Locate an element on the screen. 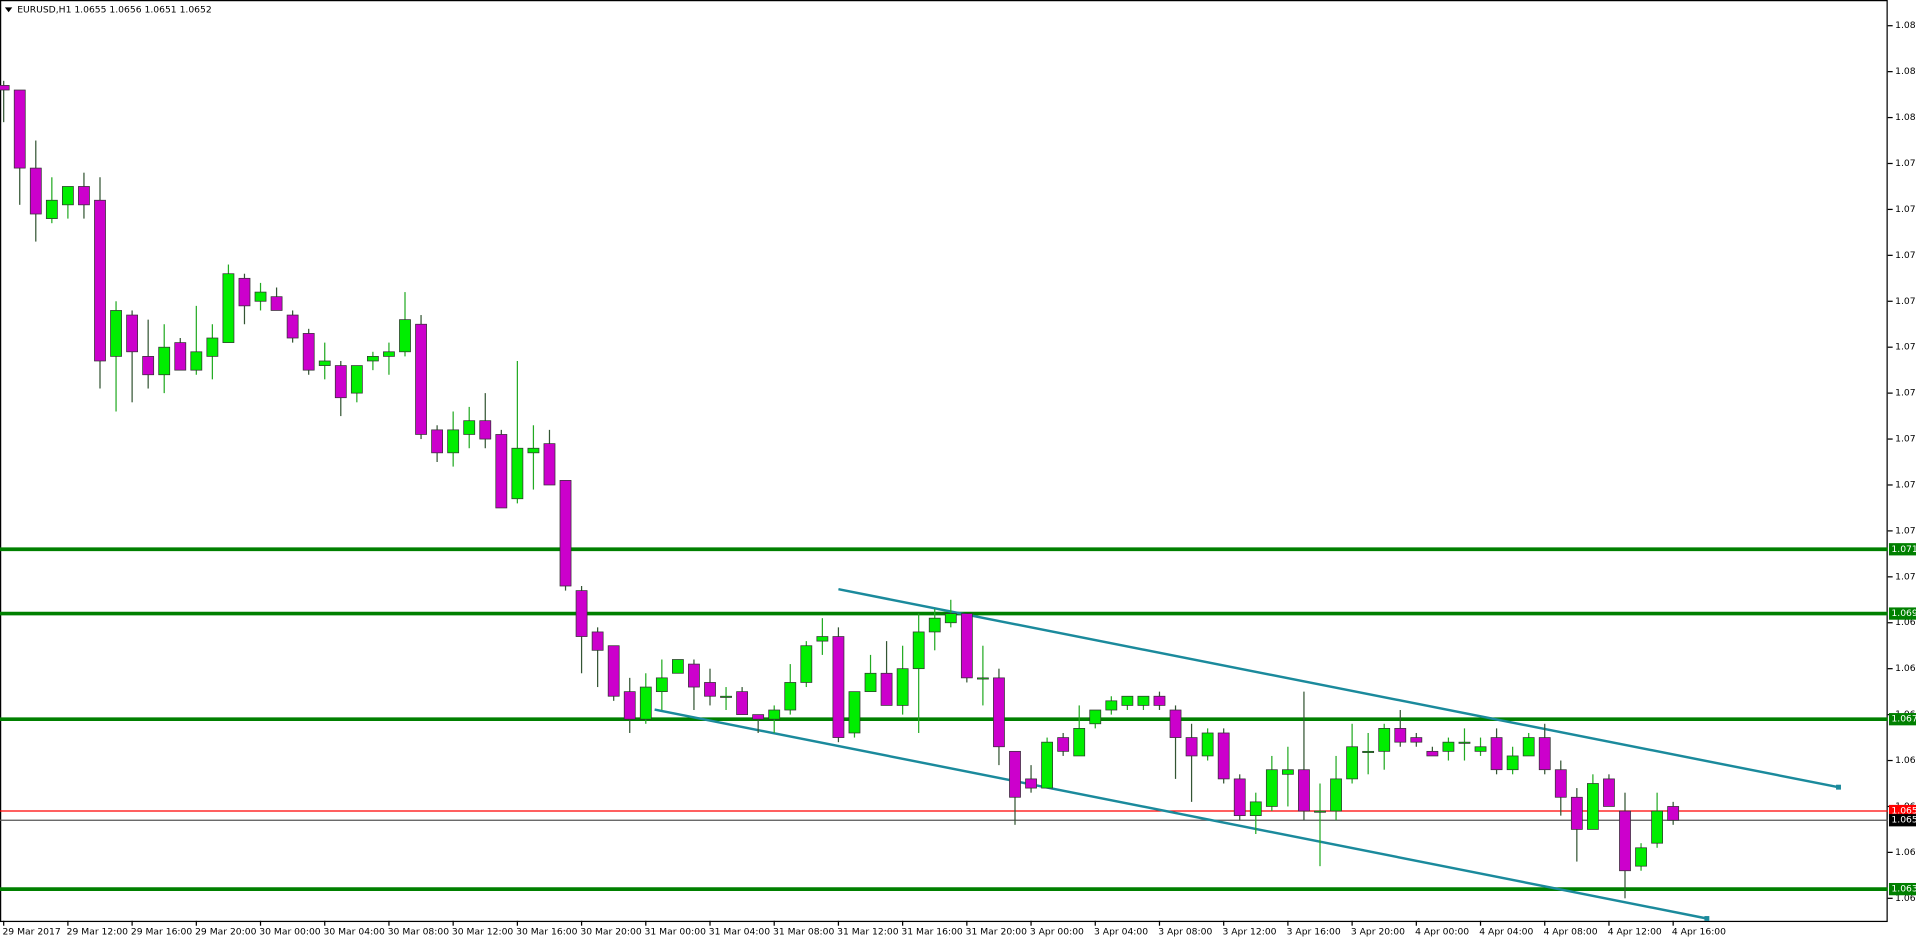 Image resolution: width=1916 pixels, height=938 pixels. y-tick-label: 1.0735 is located at coordinates (1905, 439).